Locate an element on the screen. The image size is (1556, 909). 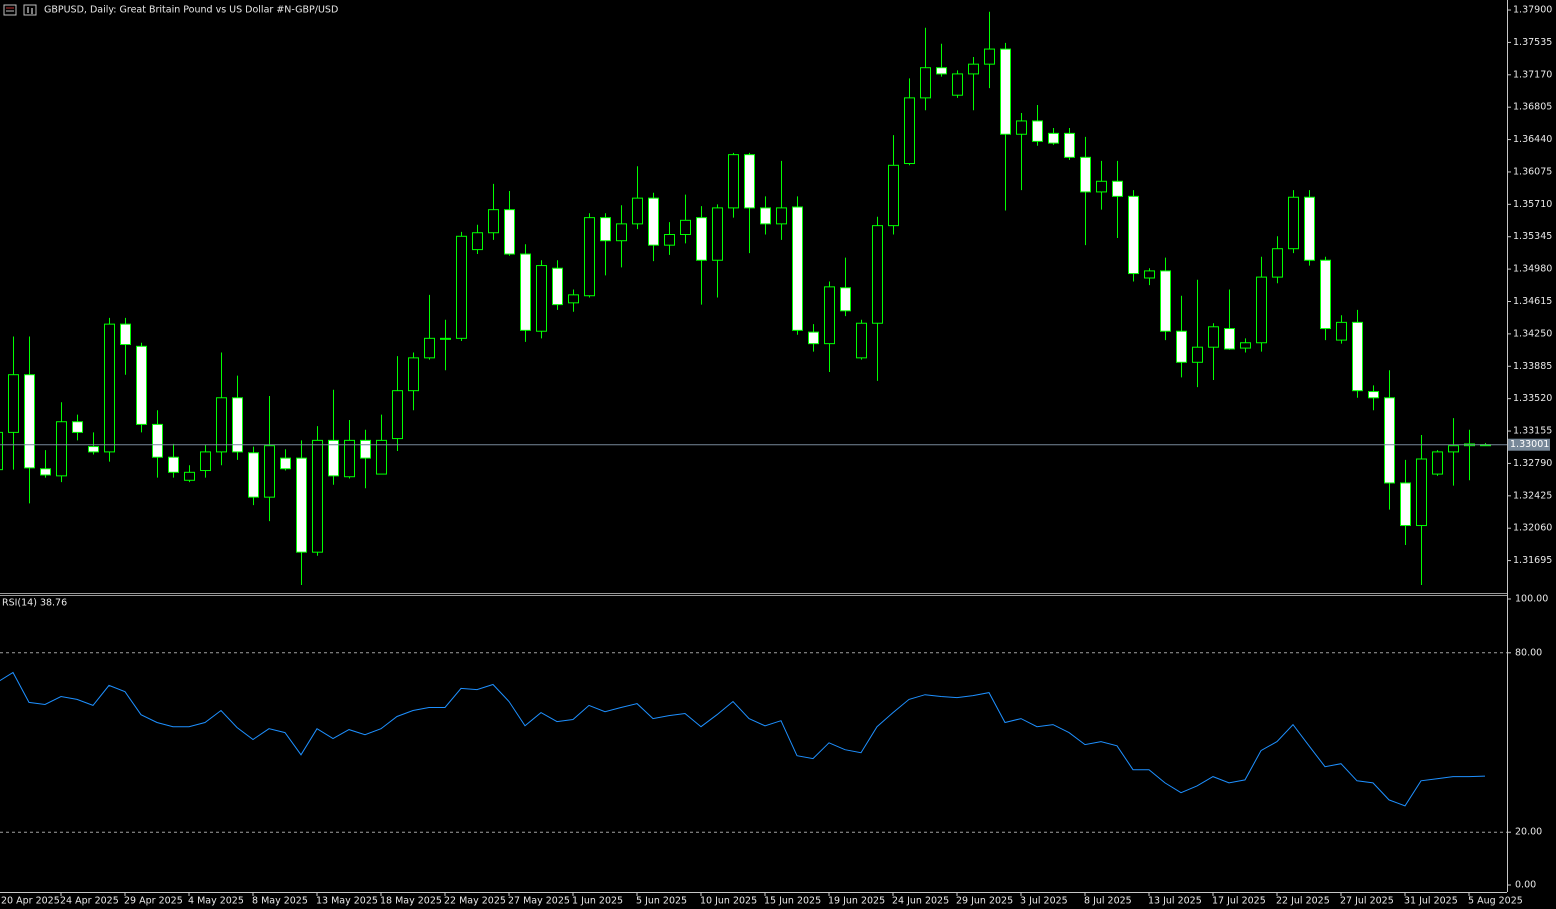
y-tick-label: 1.33520 is located at coordinates (1532, 398).